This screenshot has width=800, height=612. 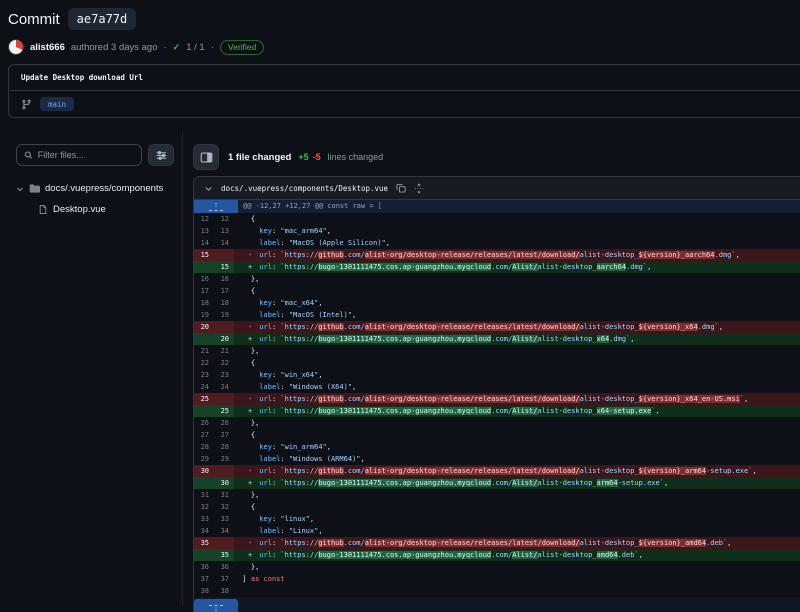 What do you see at coordinates (204, 387) in the screenshot?
I see `old-line-number: 24` at bounding box center [204, 387].